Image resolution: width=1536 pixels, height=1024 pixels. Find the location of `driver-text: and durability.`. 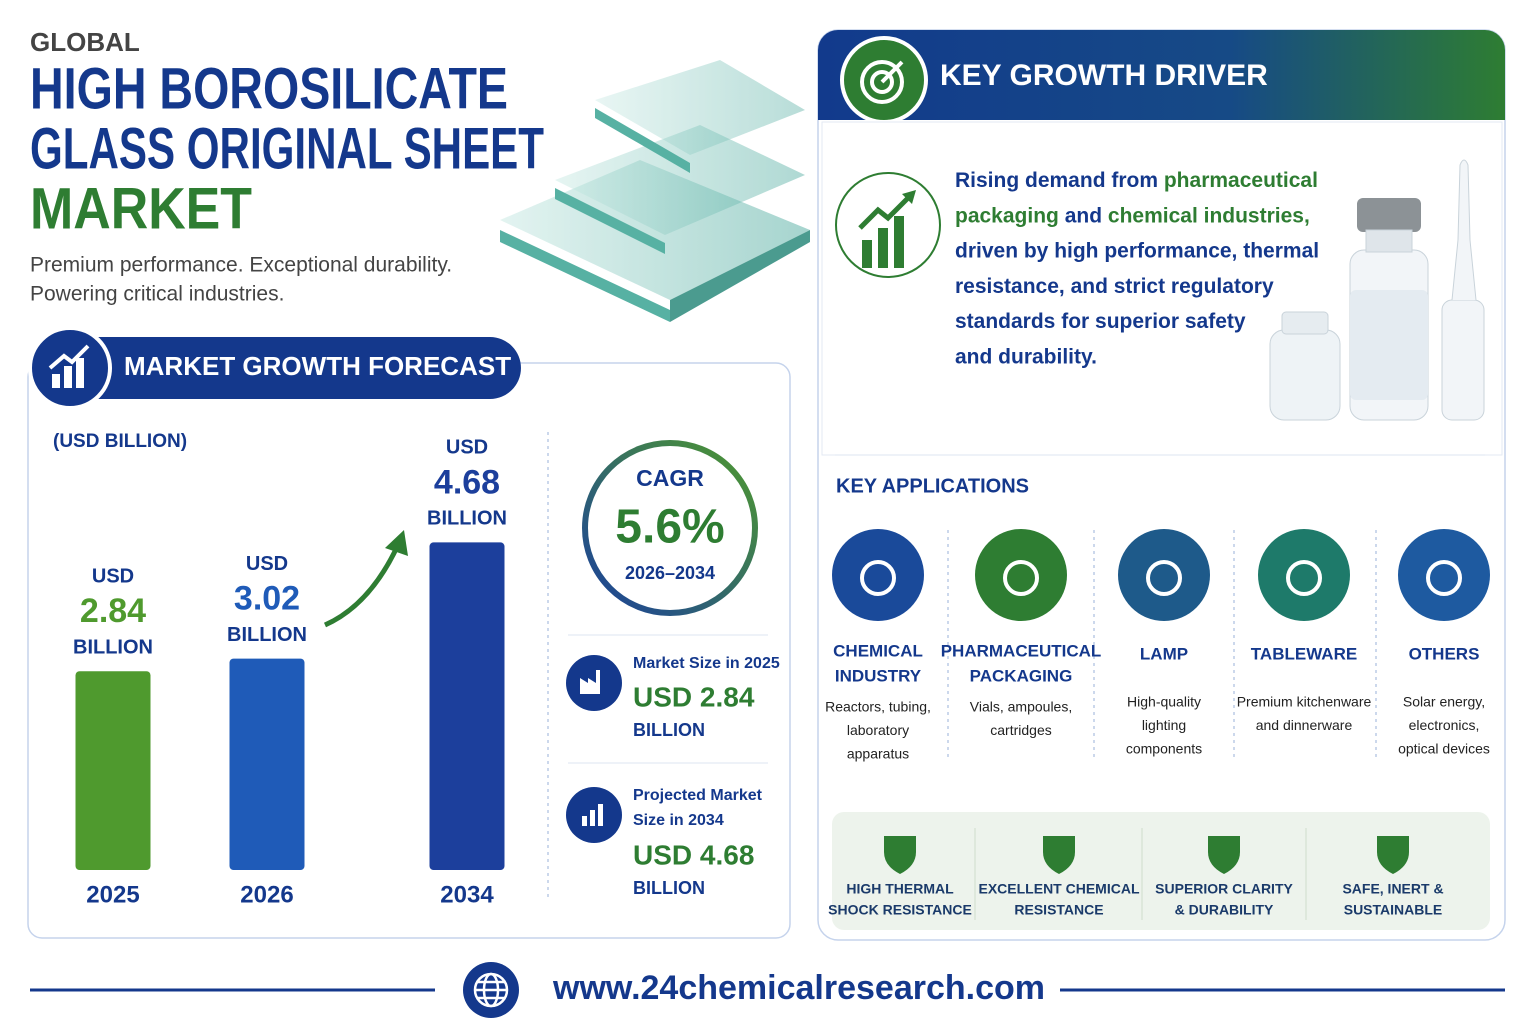

driver-text: and durability. is located at coordinates (1026, 356).